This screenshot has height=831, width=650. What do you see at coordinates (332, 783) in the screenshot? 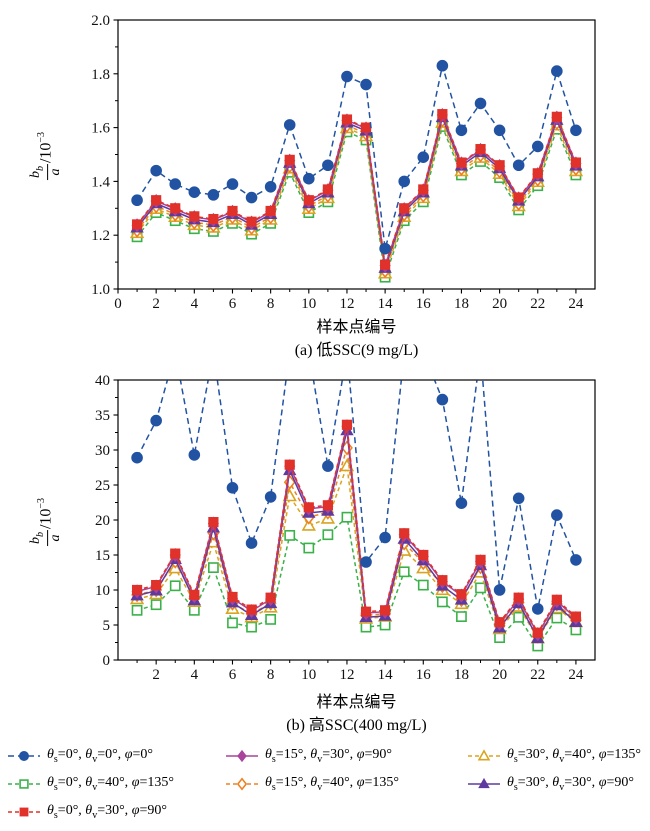
I see `legend-label: θs=15°, θv=40°, φ=135°` at bounding box center [332, 783].